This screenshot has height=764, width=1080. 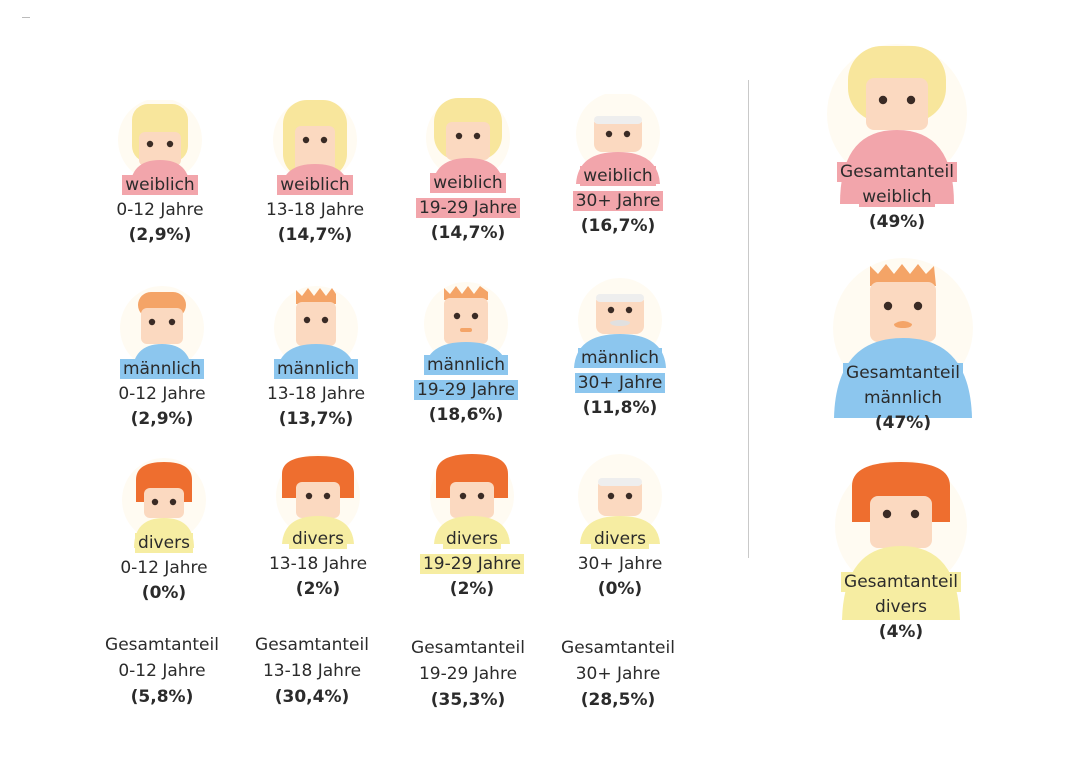 What do you see at coordinates (903, 398) in the screenshot?
I see `gender-total-gender: männlich` at bounding box center [903, 398].